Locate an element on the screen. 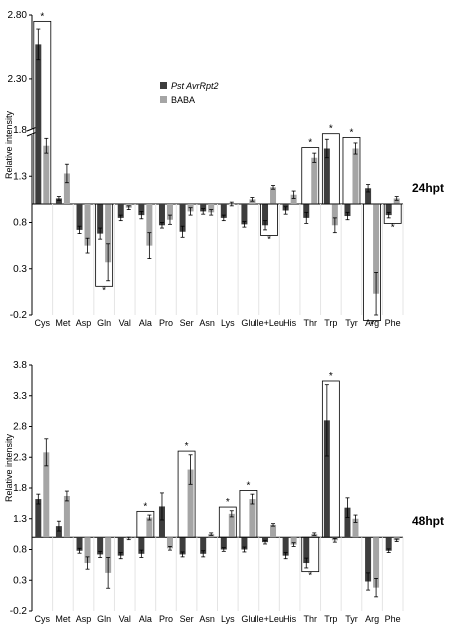 This screenshot has height=641, width=454. baba-bar-ala is located at coordinates (149, 527).